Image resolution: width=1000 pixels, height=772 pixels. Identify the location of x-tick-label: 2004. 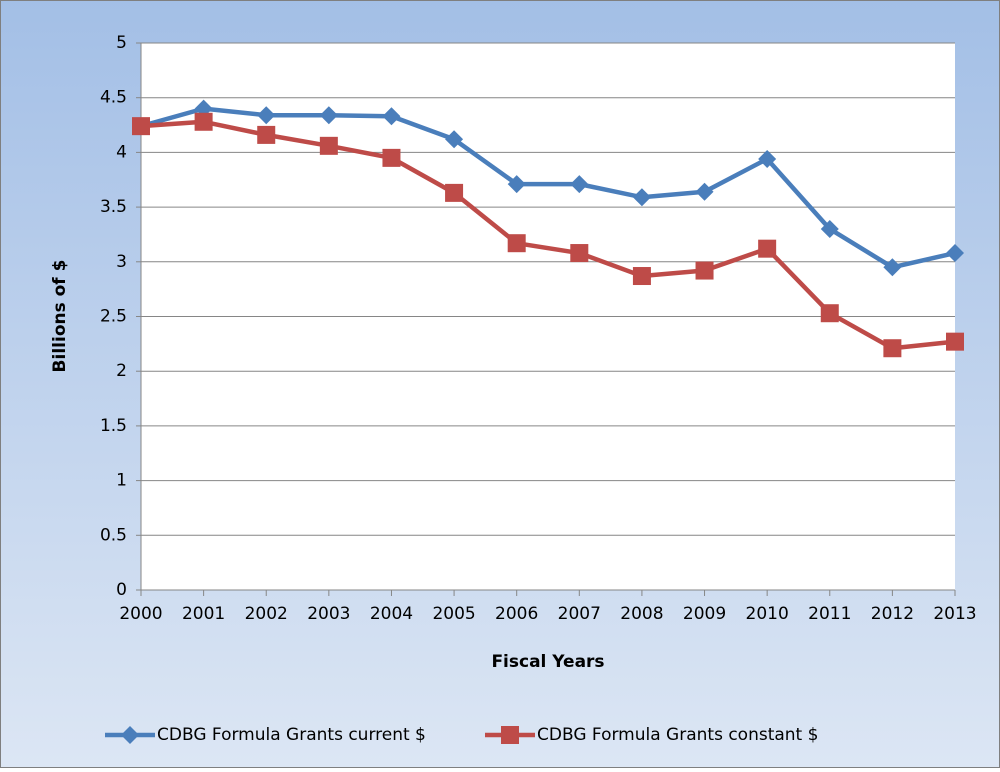
(391, 614).